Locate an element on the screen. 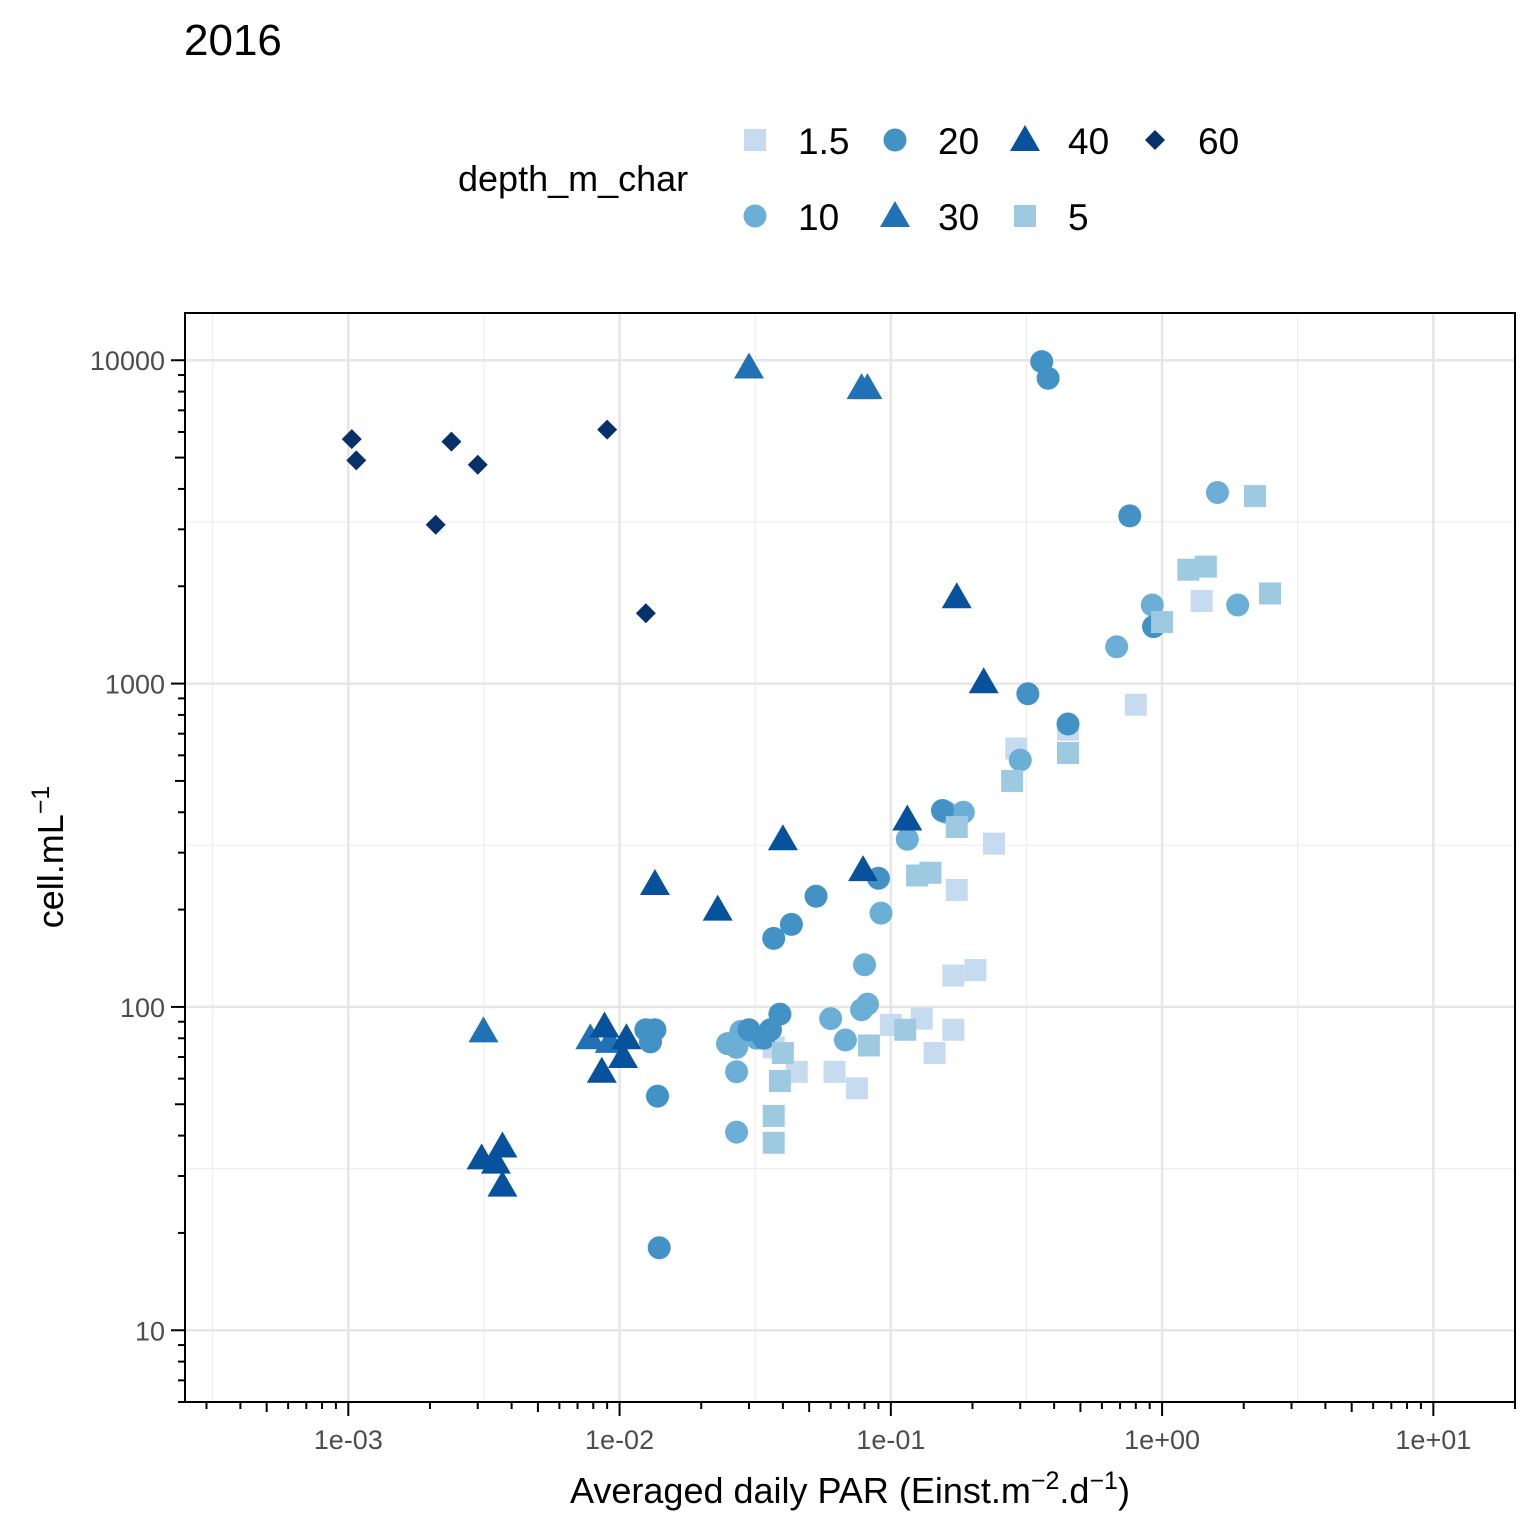 The image size is (1536, 1536). legend: depth_m_char 1.5 10 20 30 40 5 60 is located at coordinates (848, 179).